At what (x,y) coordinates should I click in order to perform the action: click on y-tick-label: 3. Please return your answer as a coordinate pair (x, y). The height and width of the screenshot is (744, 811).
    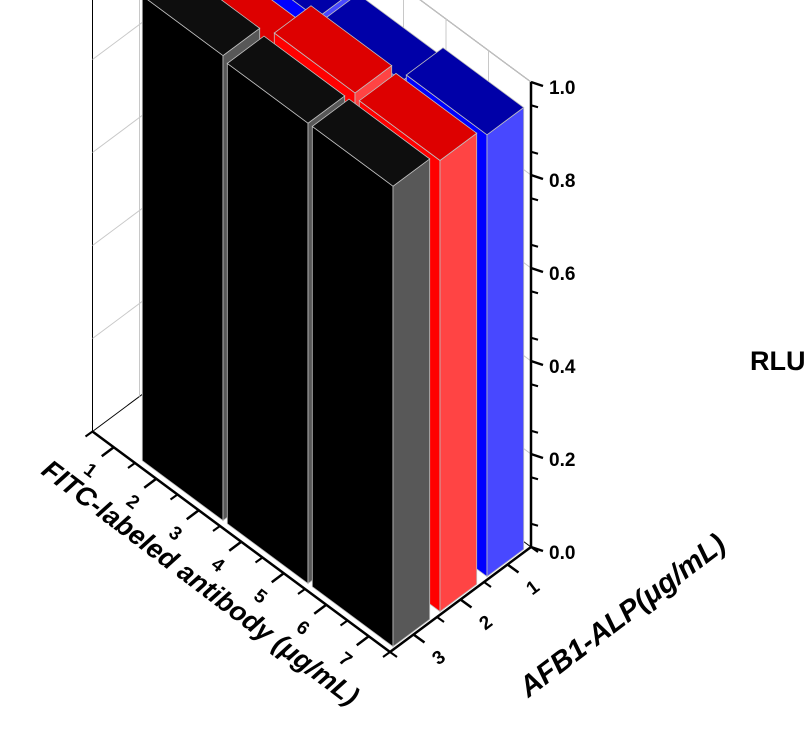
    Looking at the image, I should click on (439, 658).